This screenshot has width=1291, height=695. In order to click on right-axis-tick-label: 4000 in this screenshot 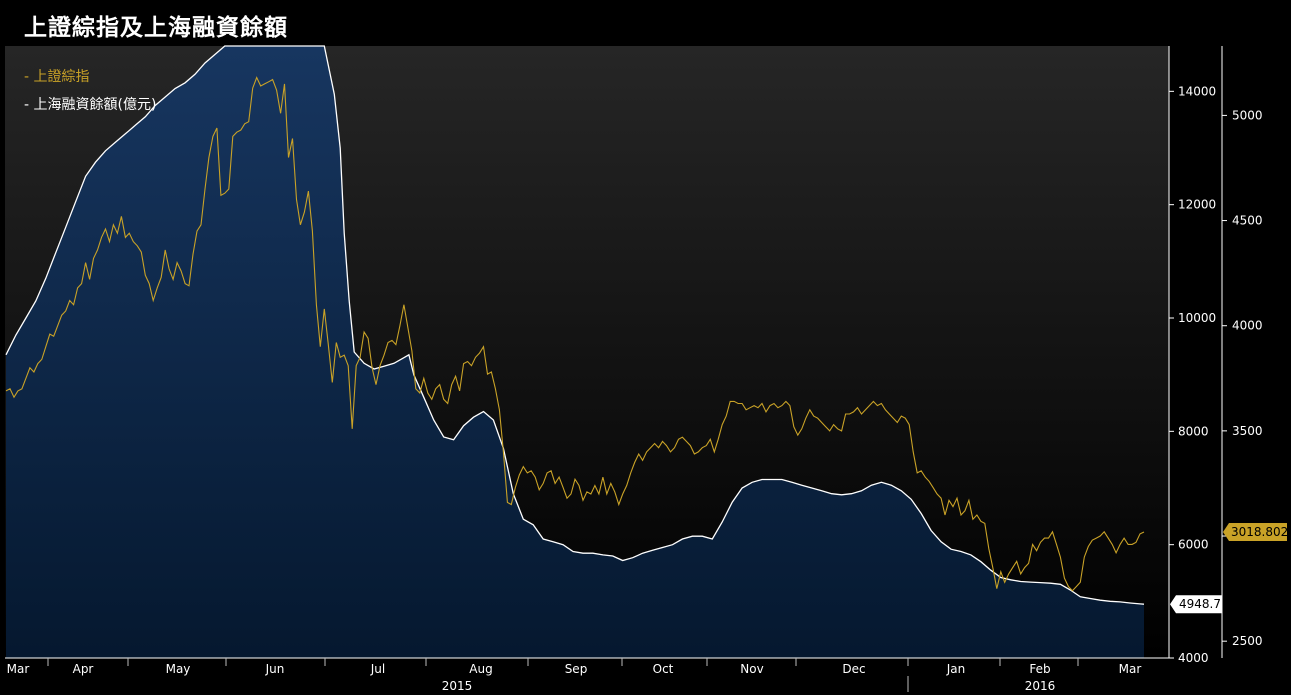, I will do `click(1247, 326)`.